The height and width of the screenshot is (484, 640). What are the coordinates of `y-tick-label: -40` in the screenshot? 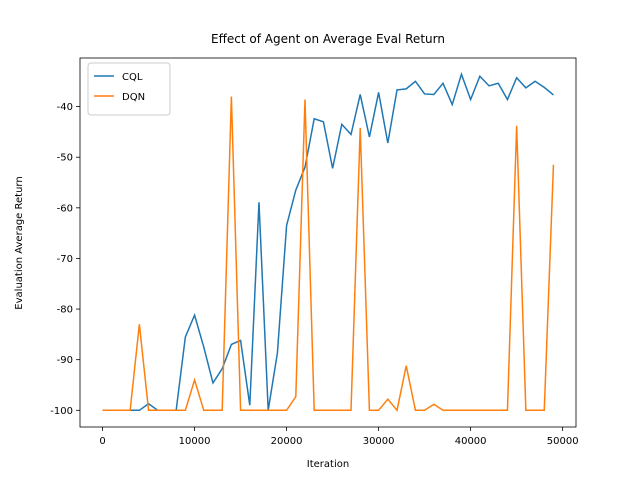 It's located at (65, 107).